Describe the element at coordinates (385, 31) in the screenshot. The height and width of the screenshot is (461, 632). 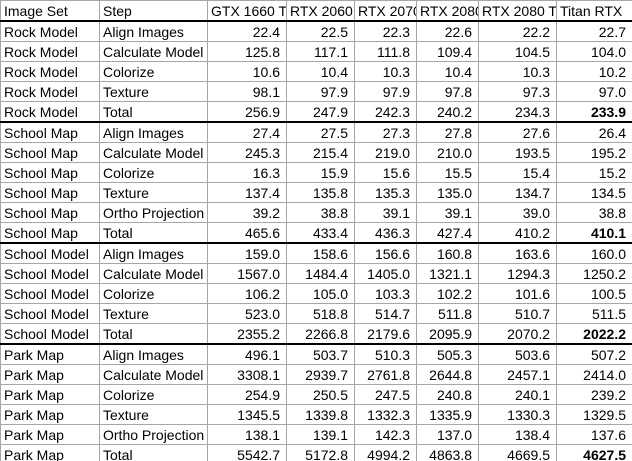
I see `cell-value: 22.3` at that location.